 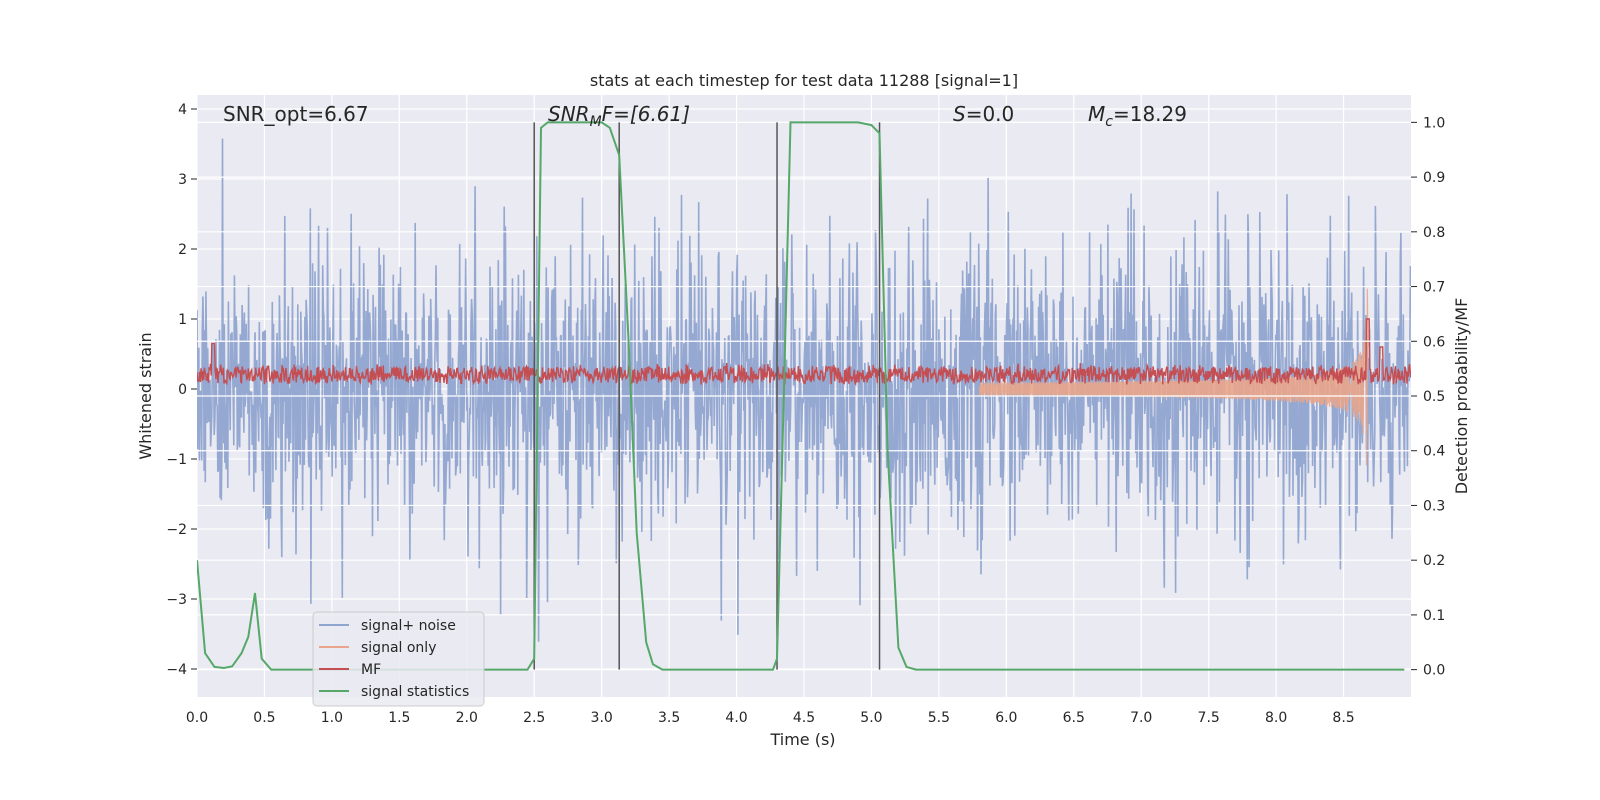 I want to click on x-tick-label: 0.0, so click(x=197, y=718).